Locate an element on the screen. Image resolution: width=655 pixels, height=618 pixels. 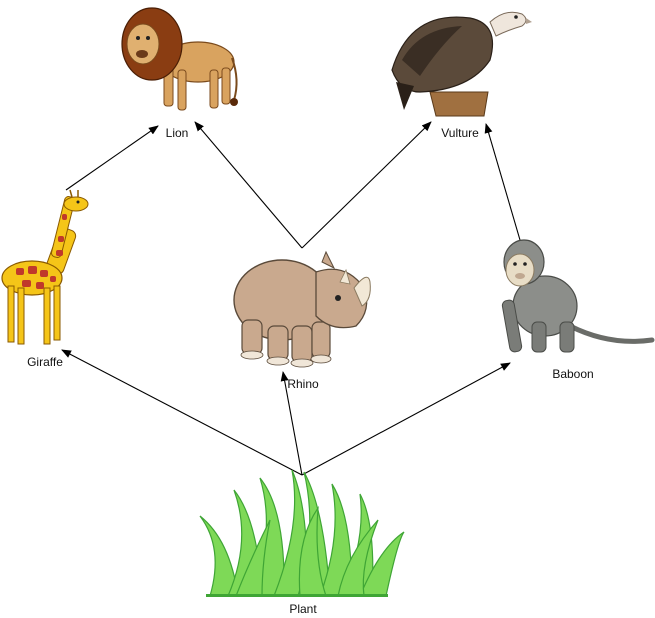
rhino-image is located at coordinates (302, 309).